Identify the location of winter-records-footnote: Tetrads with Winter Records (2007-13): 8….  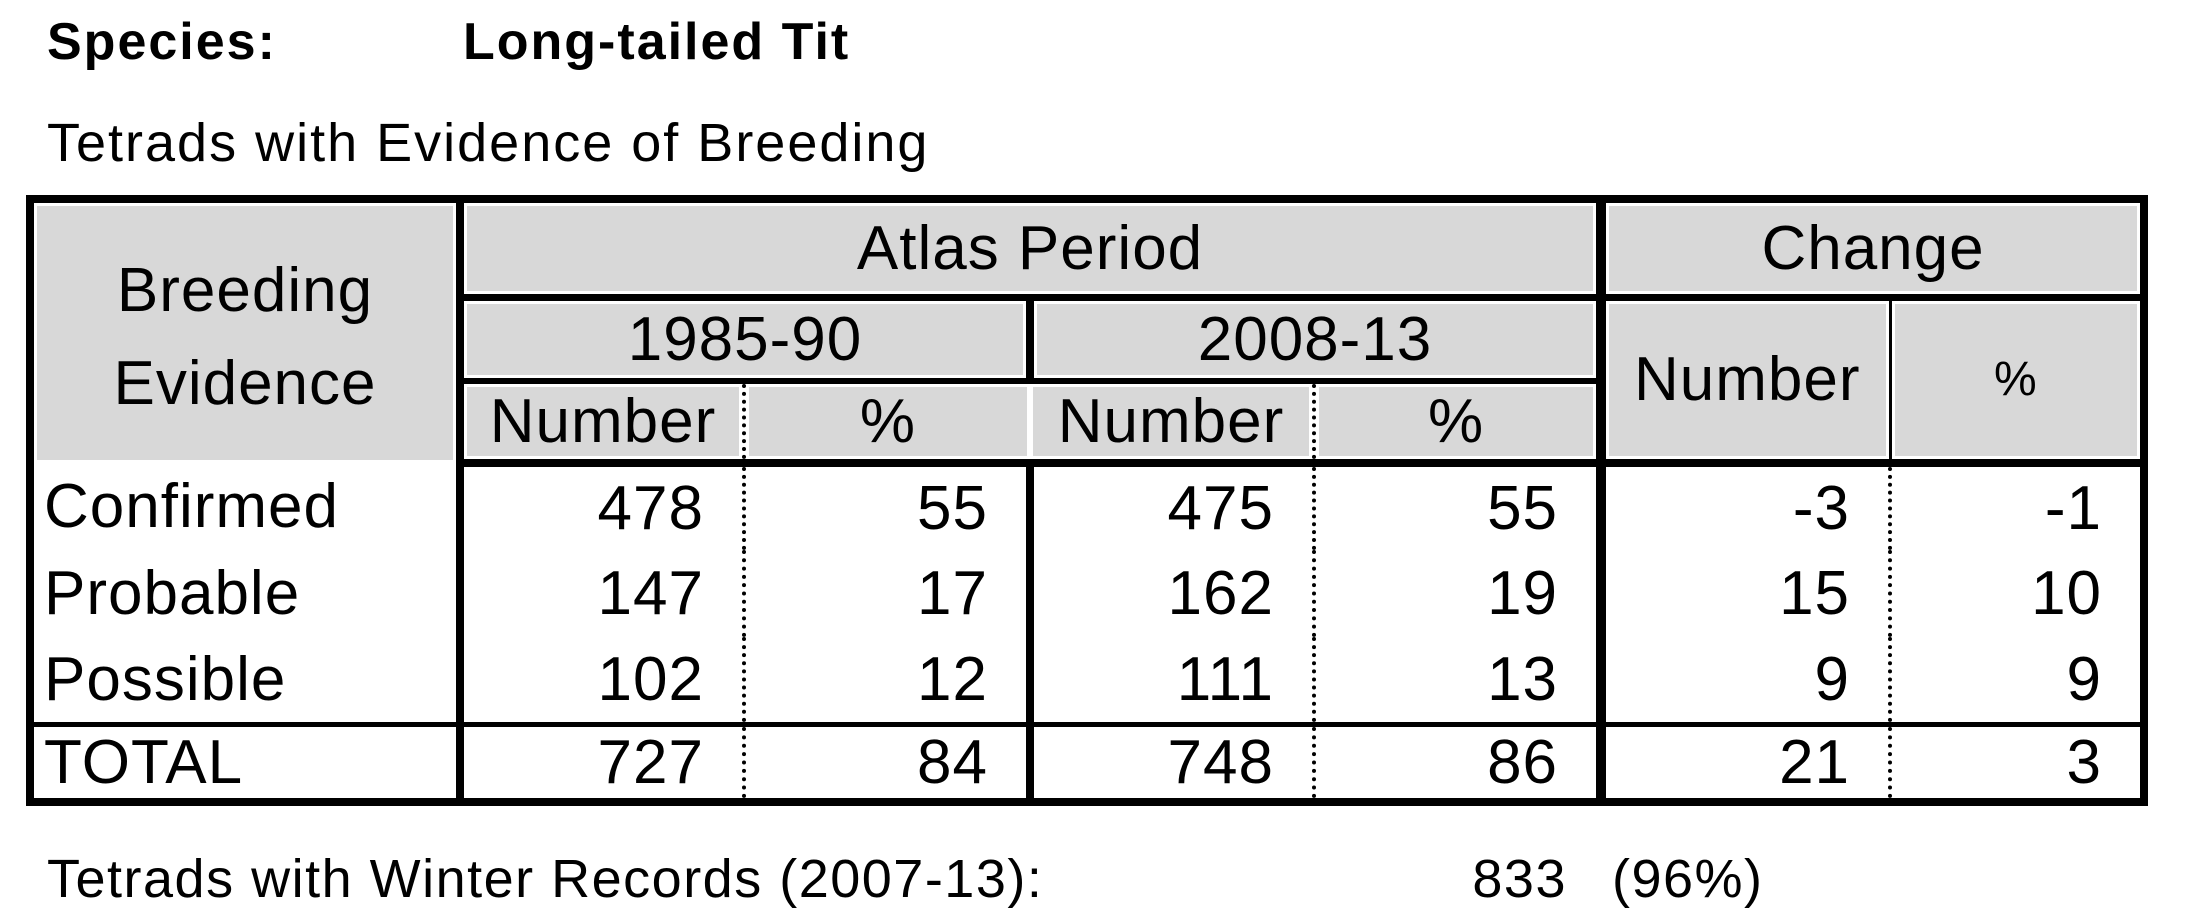
(1096, 884).